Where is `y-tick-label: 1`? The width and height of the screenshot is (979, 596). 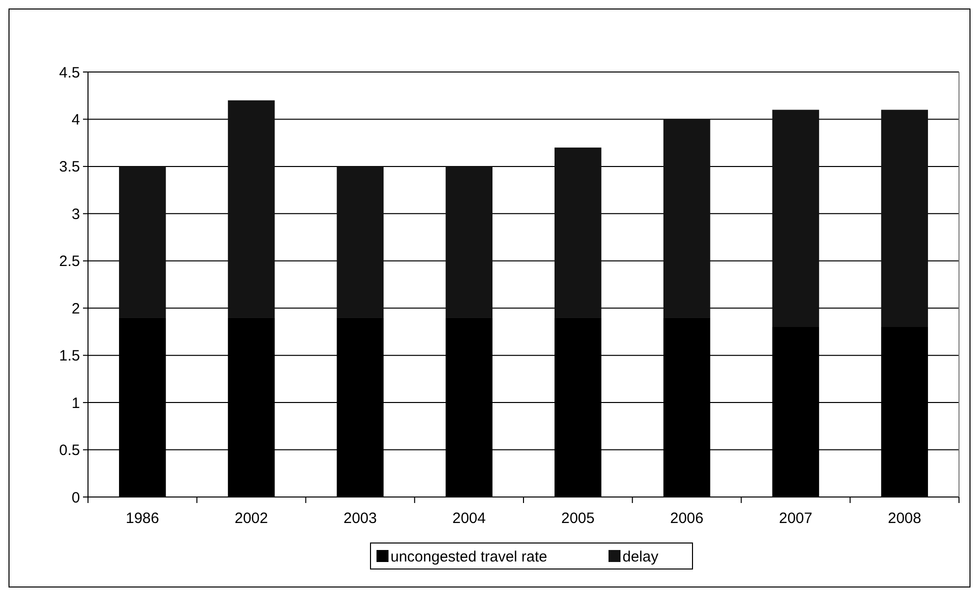
y-tick-label: 1 is located at coordinates (76, 403).